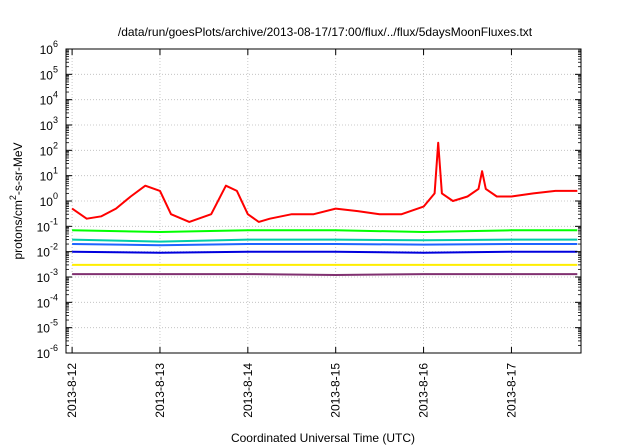 Image resolution: width=640 pixels, height=448 pixels. Describe the element at coordinates (49, 200) in the screenshot. I see `y-tick-label: 10⁰` at that location.